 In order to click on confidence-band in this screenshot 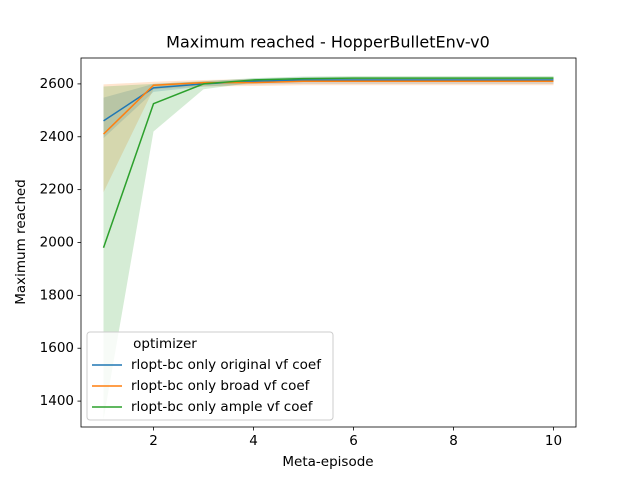, I will do `click(328, 108)`.